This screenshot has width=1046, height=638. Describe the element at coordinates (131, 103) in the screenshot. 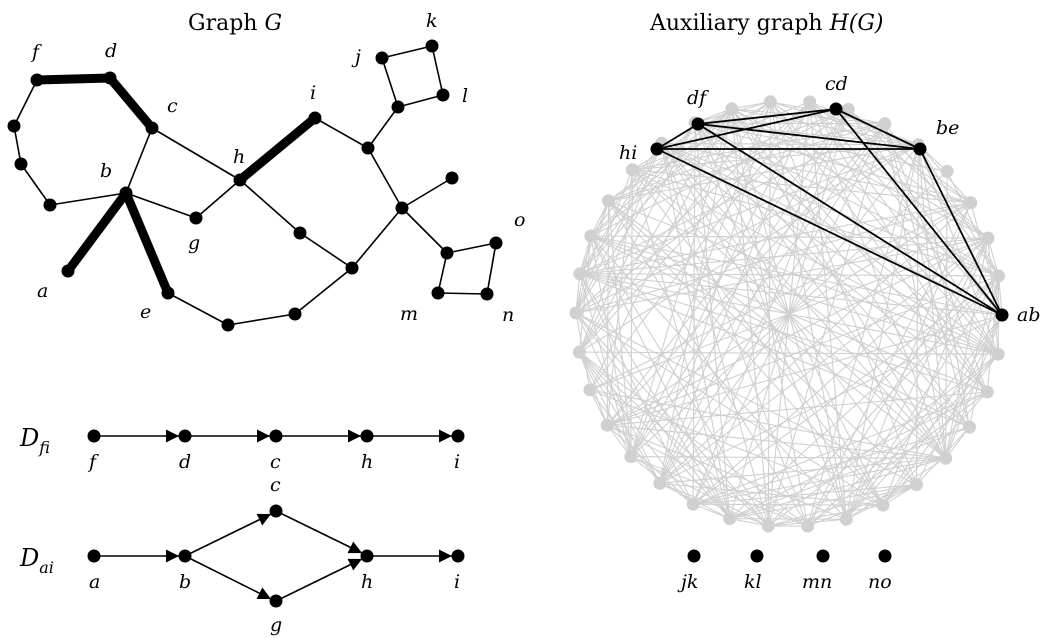

I see `heavy-edge-dc` at that location.